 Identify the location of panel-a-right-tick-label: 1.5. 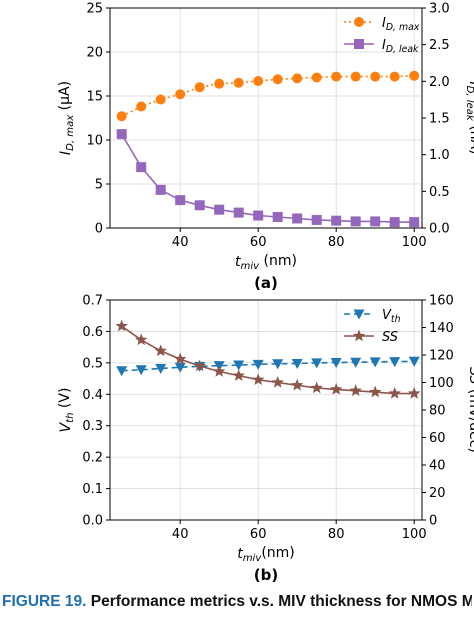
(439, 119).